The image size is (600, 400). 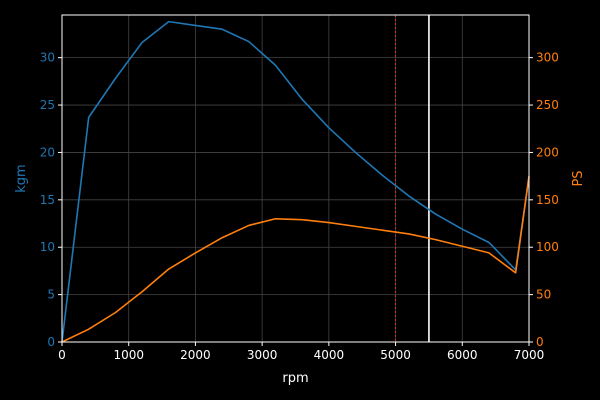 What do you see at coordinates (578, 178) in the screenshot?
I see `y-right-axis-label: PS` at bounding box center [578, 178].